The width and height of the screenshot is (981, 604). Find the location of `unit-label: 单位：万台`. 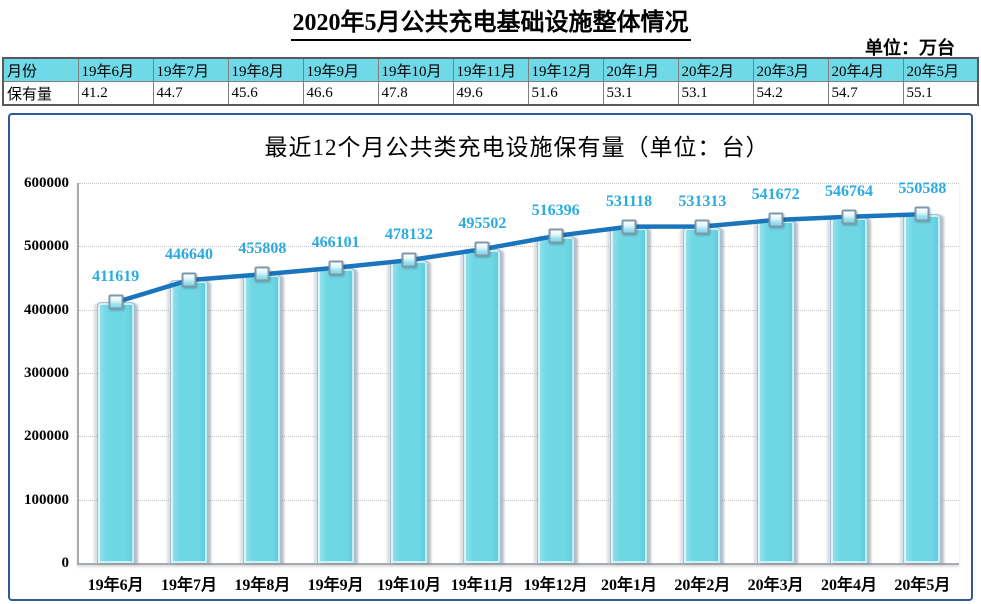

unit-label: 单位：万台 is located at coordinates (910, 48).